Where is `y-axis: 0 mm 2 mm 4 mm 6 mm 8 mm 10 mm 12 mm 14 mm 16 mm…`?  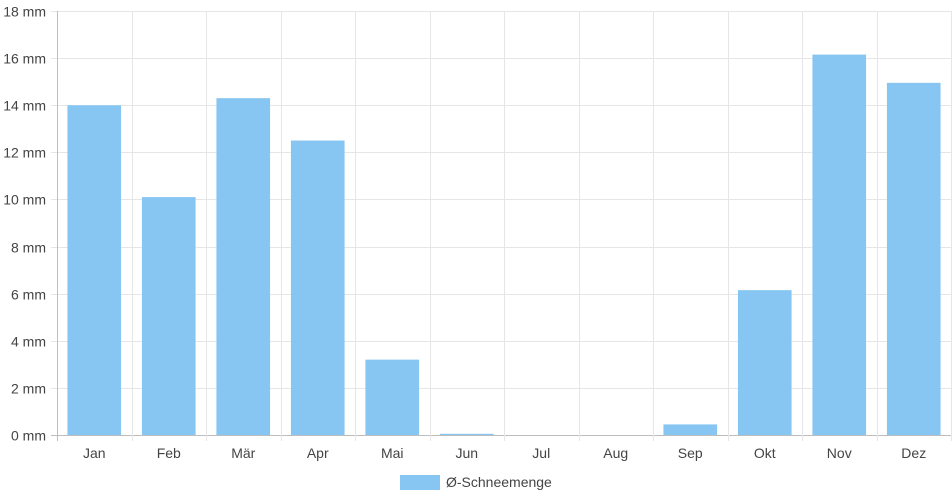
y-axis: 0 mm 2 mm 4 mm 6 mm 8 mm 10 mm 12 mm 14 mm 16 mm… is located at coordinates (24, 224).